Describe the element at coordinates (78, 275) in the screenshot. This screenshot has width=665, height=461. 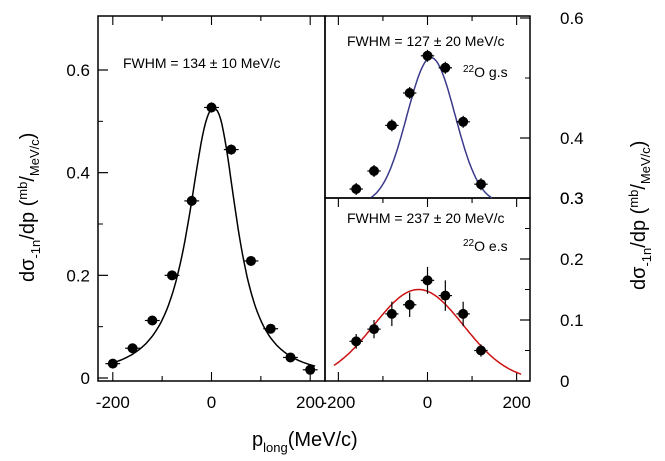
I see `left-y-tick-label: 0.2` at that location.